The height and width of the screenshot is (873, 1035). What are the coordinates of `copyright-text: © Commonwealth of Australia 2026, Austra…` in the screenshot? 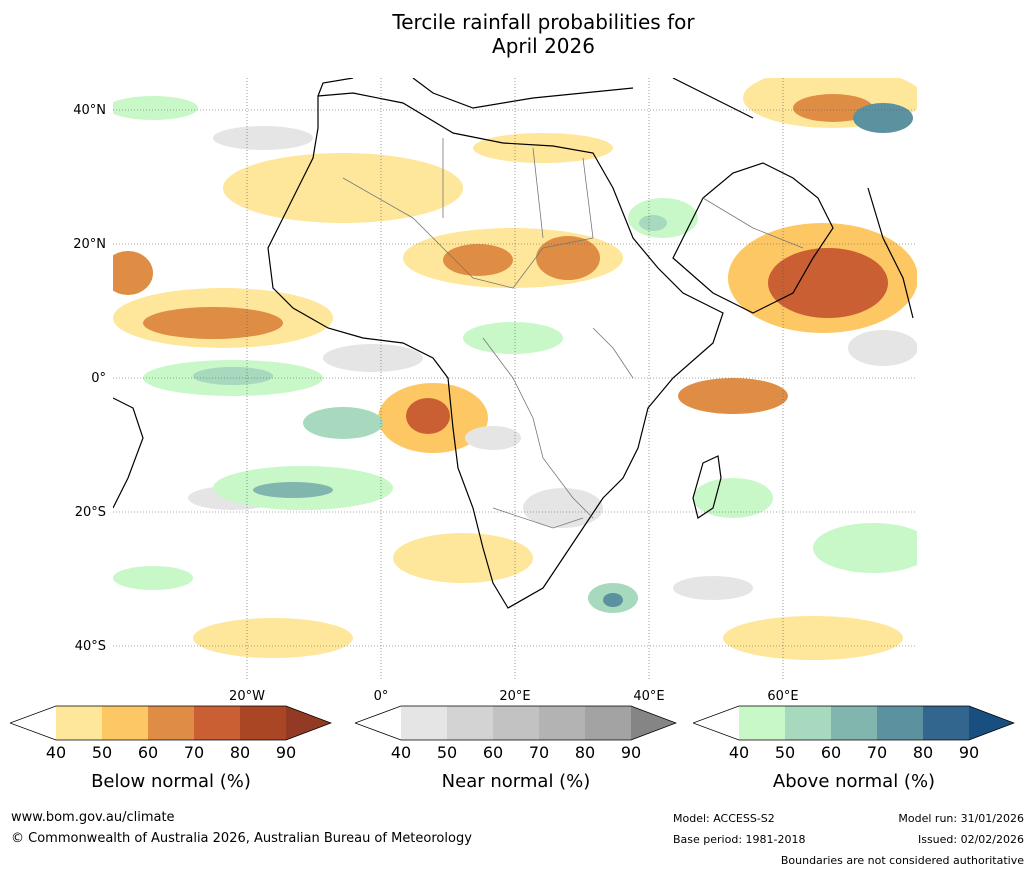 It's located at (241, 838).